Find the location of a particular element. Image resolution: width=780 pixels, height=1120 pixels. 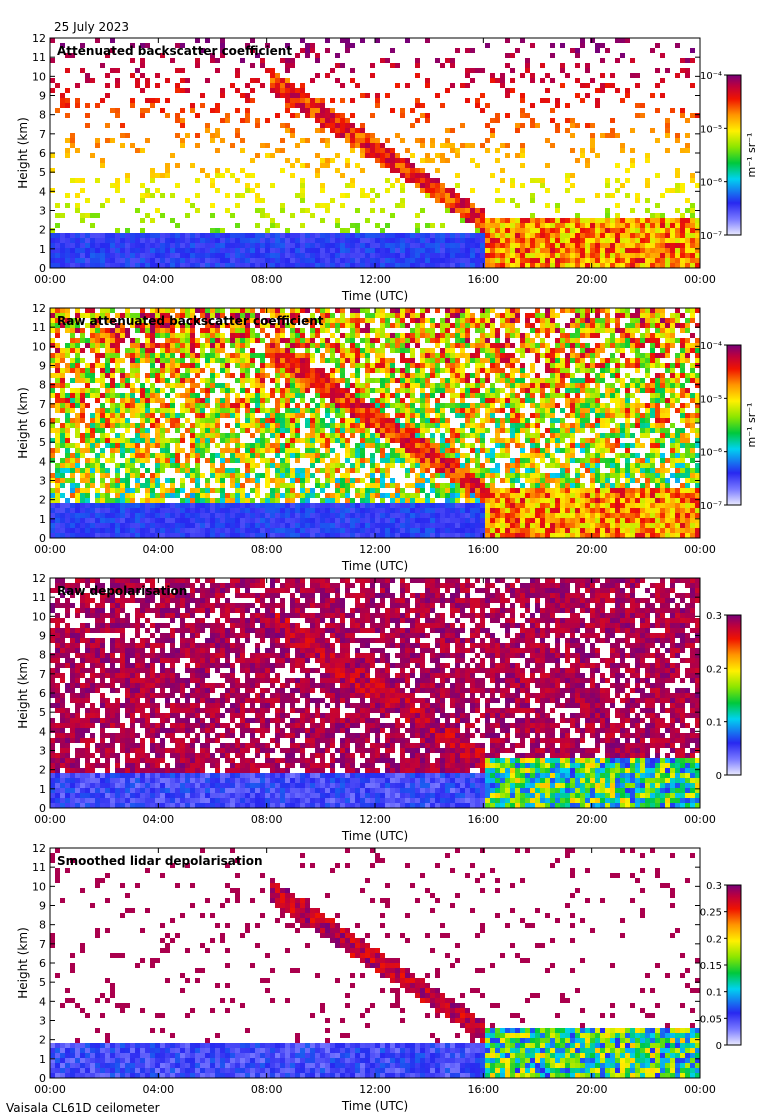

panel-title: Raw attenuated backscatter coefficient is located at coordinates (190, 321).